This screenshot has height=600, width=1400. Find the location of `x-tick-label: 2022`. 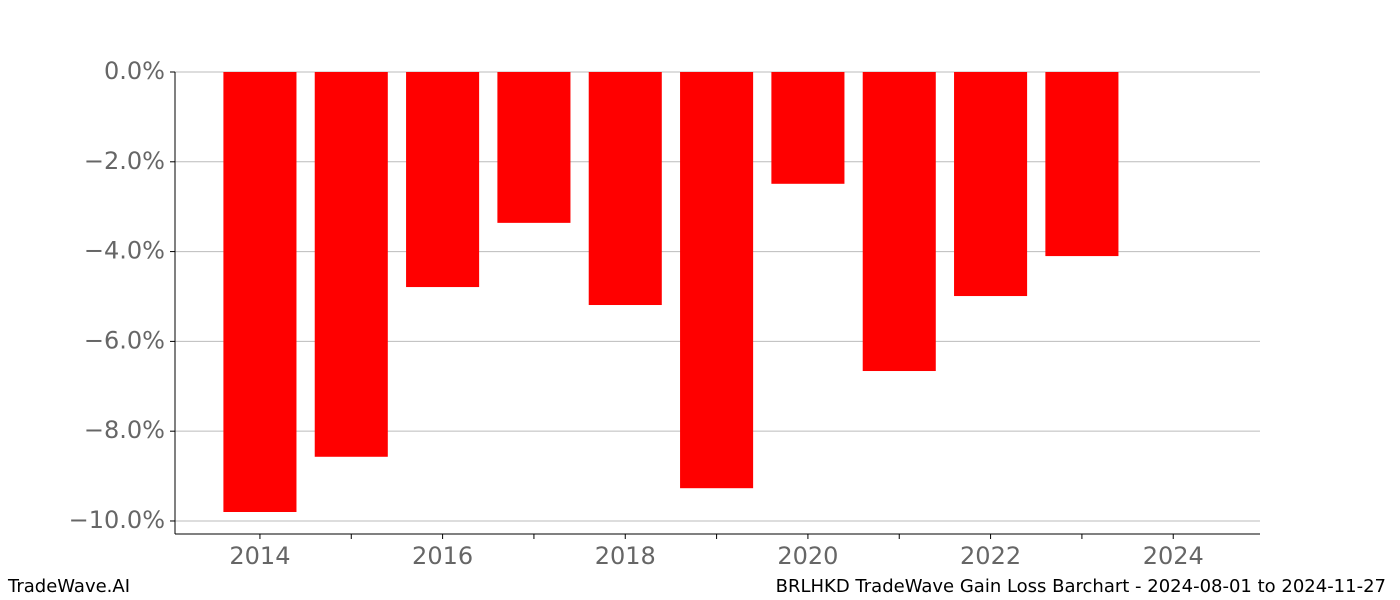

x-tick-label: 2022 is located at coordinates (990, 556).